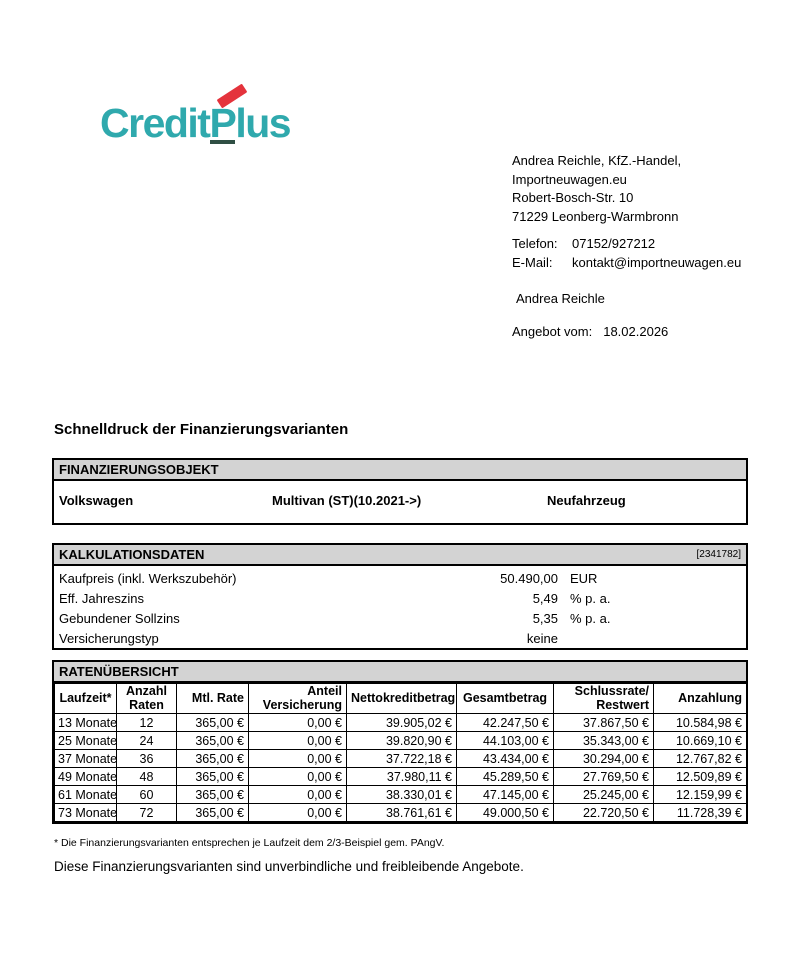  I want to click on kalk-value: 5,35, so click(545, 618).